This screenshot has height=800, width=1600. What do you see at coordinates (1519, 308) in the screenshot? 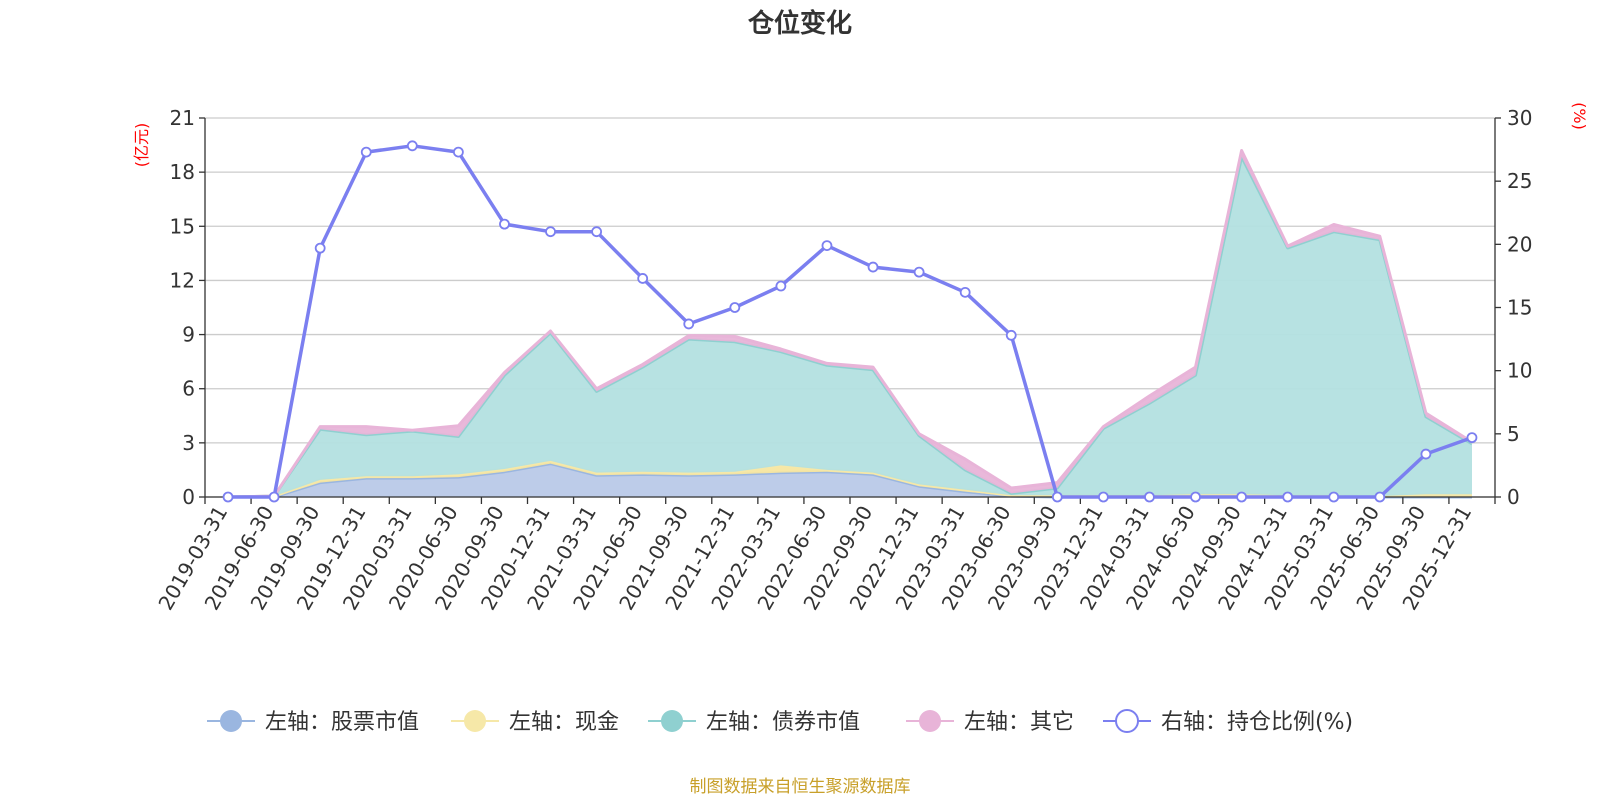
I see `right-axis-tick-label: 15` at bounding box center [1519, 308].